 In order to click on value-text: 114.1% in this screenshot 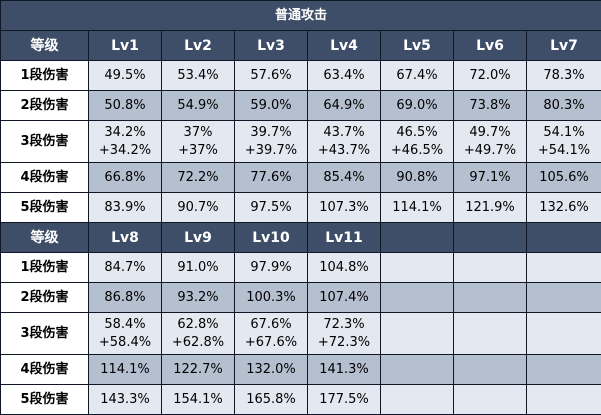, I will do `click(417, 208)`.